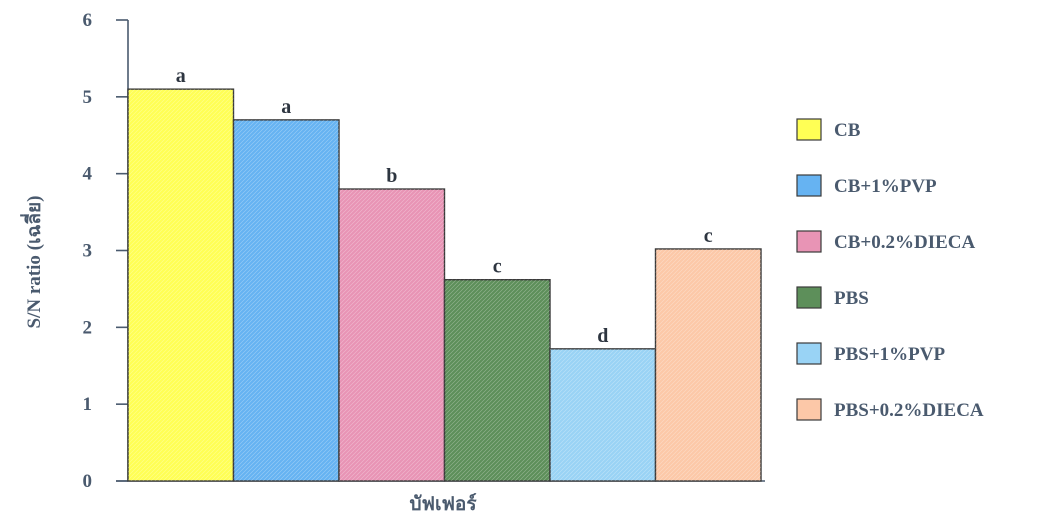 This screenshot has height=521, width=1058. What do you see at coordinates (708, 236) in the screenshot?
I see `significance-label-6: c` at bounding box center [708, 236].